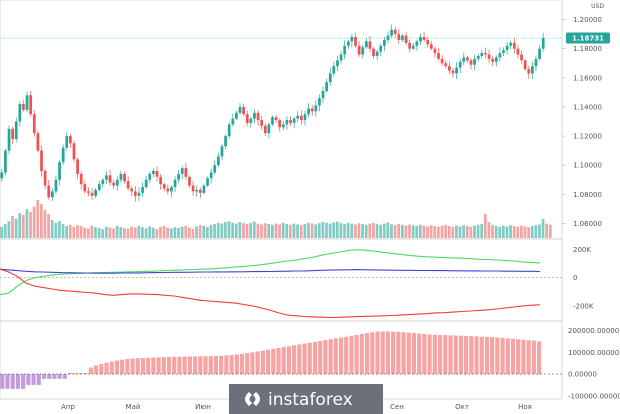 The image size is (620, 414). I want to click on position-line-blue, so click(270, 271).